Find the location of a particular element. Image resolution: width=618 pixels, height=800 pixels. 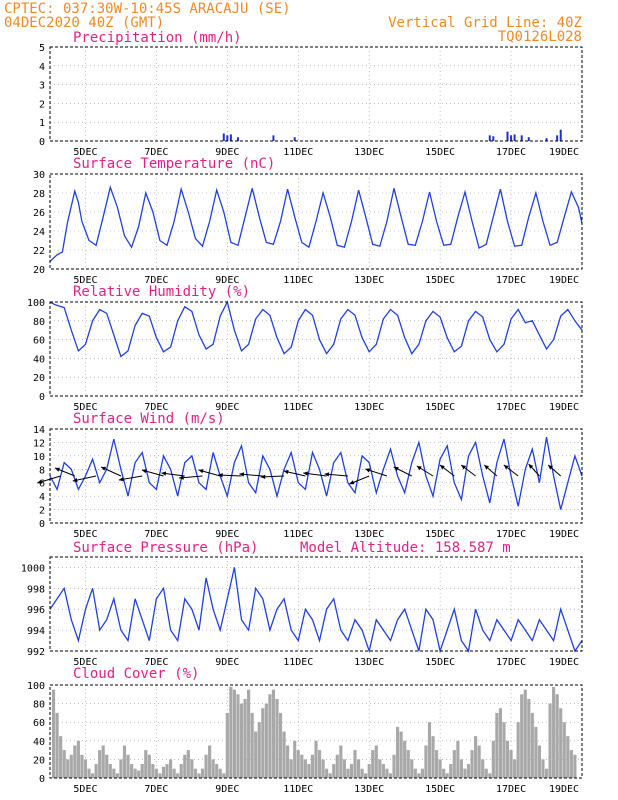

x-tick-label: 15DEC is located at coordinates (440, 662).